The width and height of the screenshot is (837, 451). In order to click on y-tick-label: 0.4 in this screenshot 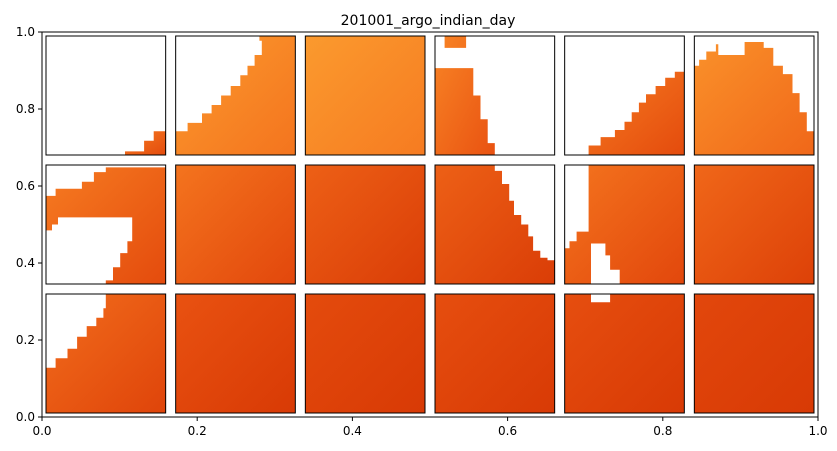, I will do `click(25, 263)`.